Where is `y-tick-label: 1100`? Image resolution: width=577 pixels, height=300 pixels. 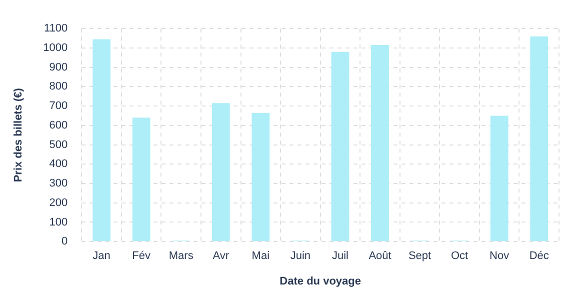 y-tick-label: 1100 is located at coordinates (56, 28).